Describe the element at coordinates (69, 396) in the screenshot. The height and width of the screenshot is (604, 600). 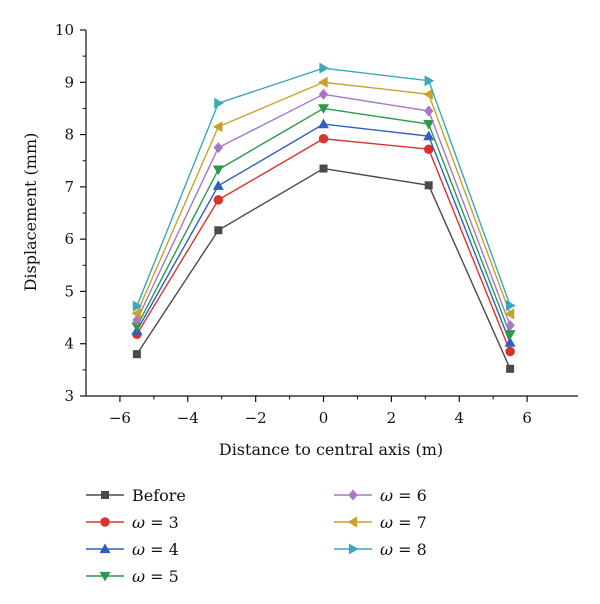
I see `y-tick-label: 3` at that location.